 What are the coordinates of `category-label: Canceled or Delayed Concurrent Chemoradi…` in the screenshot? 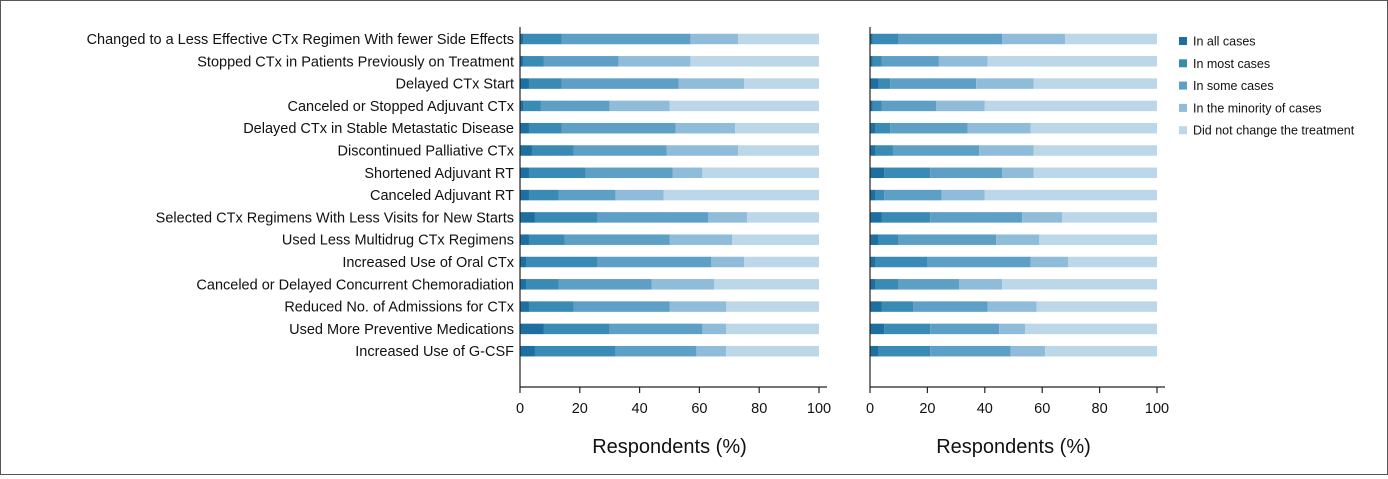 It's located at (355, 285).